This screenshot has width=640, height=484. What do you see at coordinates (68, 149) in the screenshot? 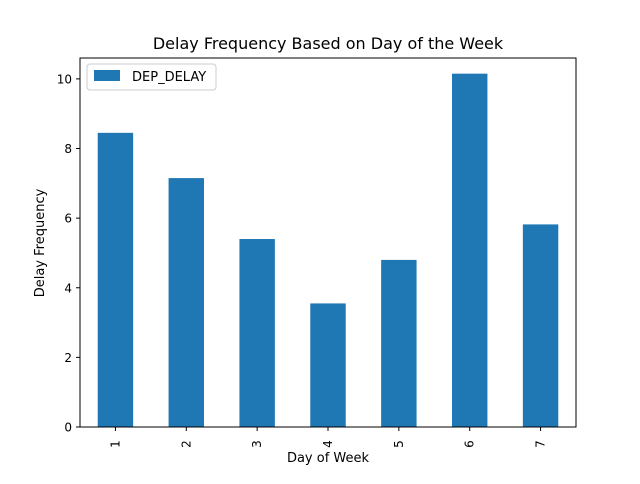
I see `y-tick-label-8: 8` at bounding box center [68, 149].